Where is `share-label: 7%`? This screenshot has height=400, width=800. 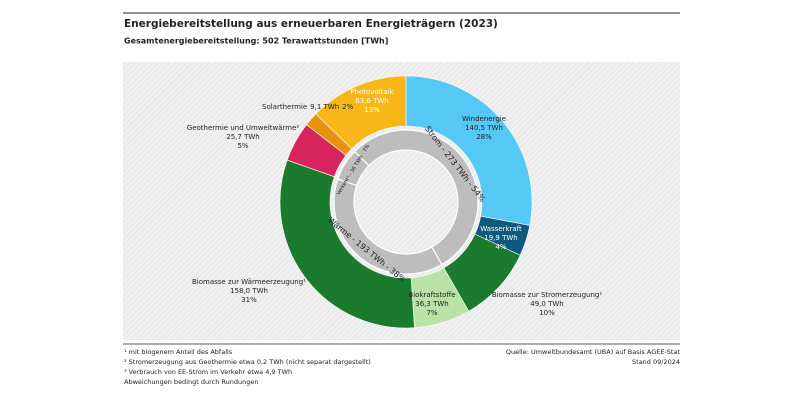
share-label: 7% is located at coordinates (431, 313).